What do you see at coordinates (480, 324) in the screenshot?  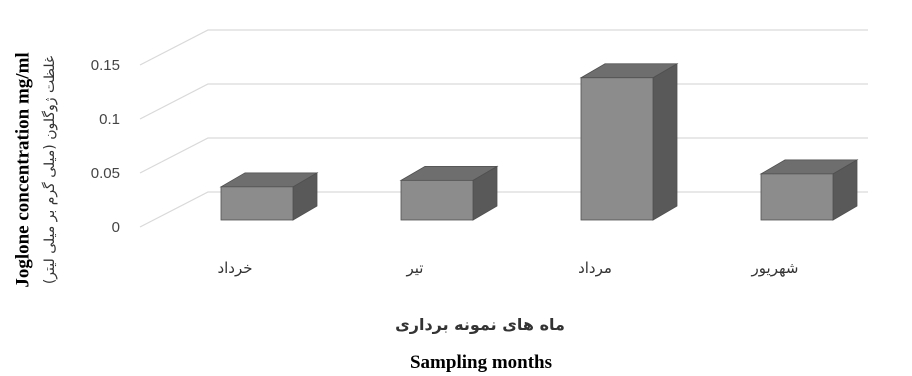 I see `x-axis-label-persian: ماه های نمونه برداری` at bounding box center [480, 324].